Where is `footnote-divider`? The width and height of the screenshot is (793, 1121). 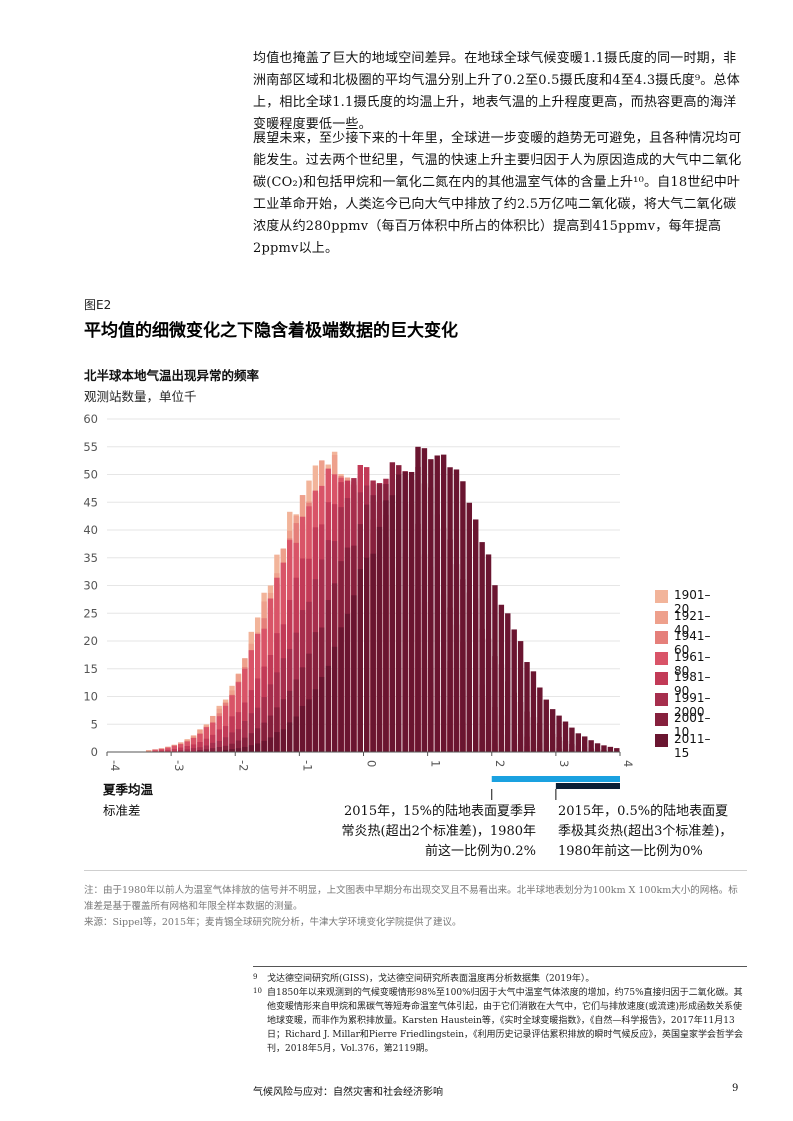 footnote-divider is located at coordinates (500, 966).